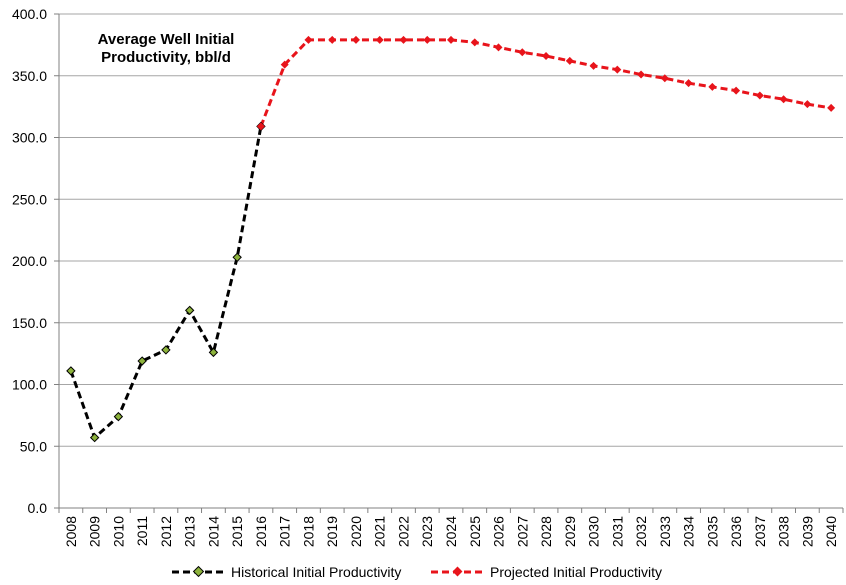 This screenshot has height=585, width=846. Describe the element at coordinates (475, 531) in the screenshot. I see `x-tick-label: 2025` at that location.